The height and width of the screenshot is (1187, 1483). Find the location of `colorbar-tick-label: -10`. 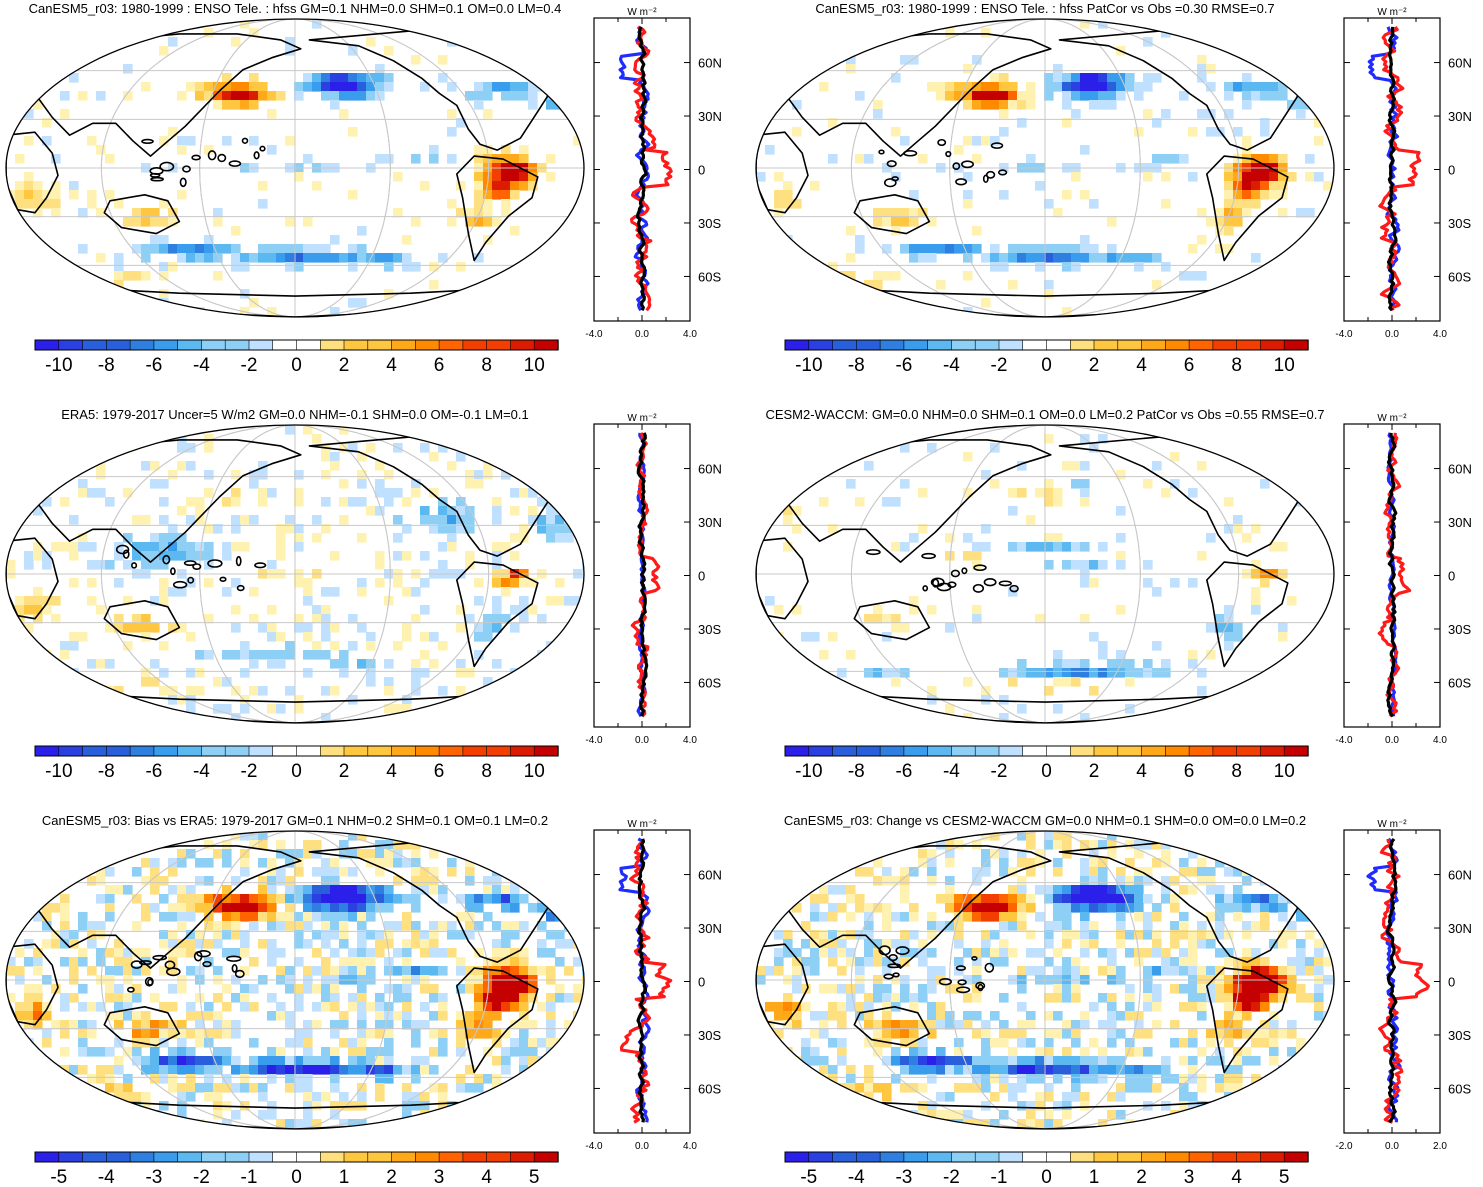

colorbar-tick-label: -10 is located at coordinates (58, 365).